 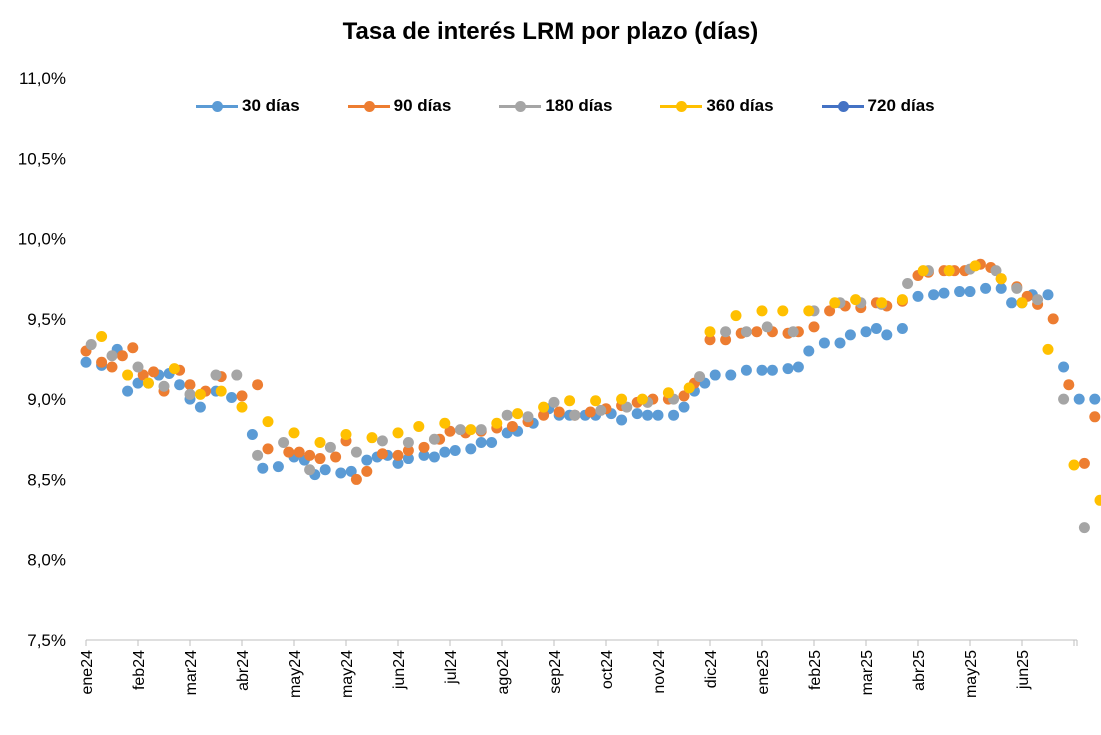 What do you see at coordinates (87, 672) in the screenshot?
I see `x-tick-label: ene24` at bounding box center [87, 672].